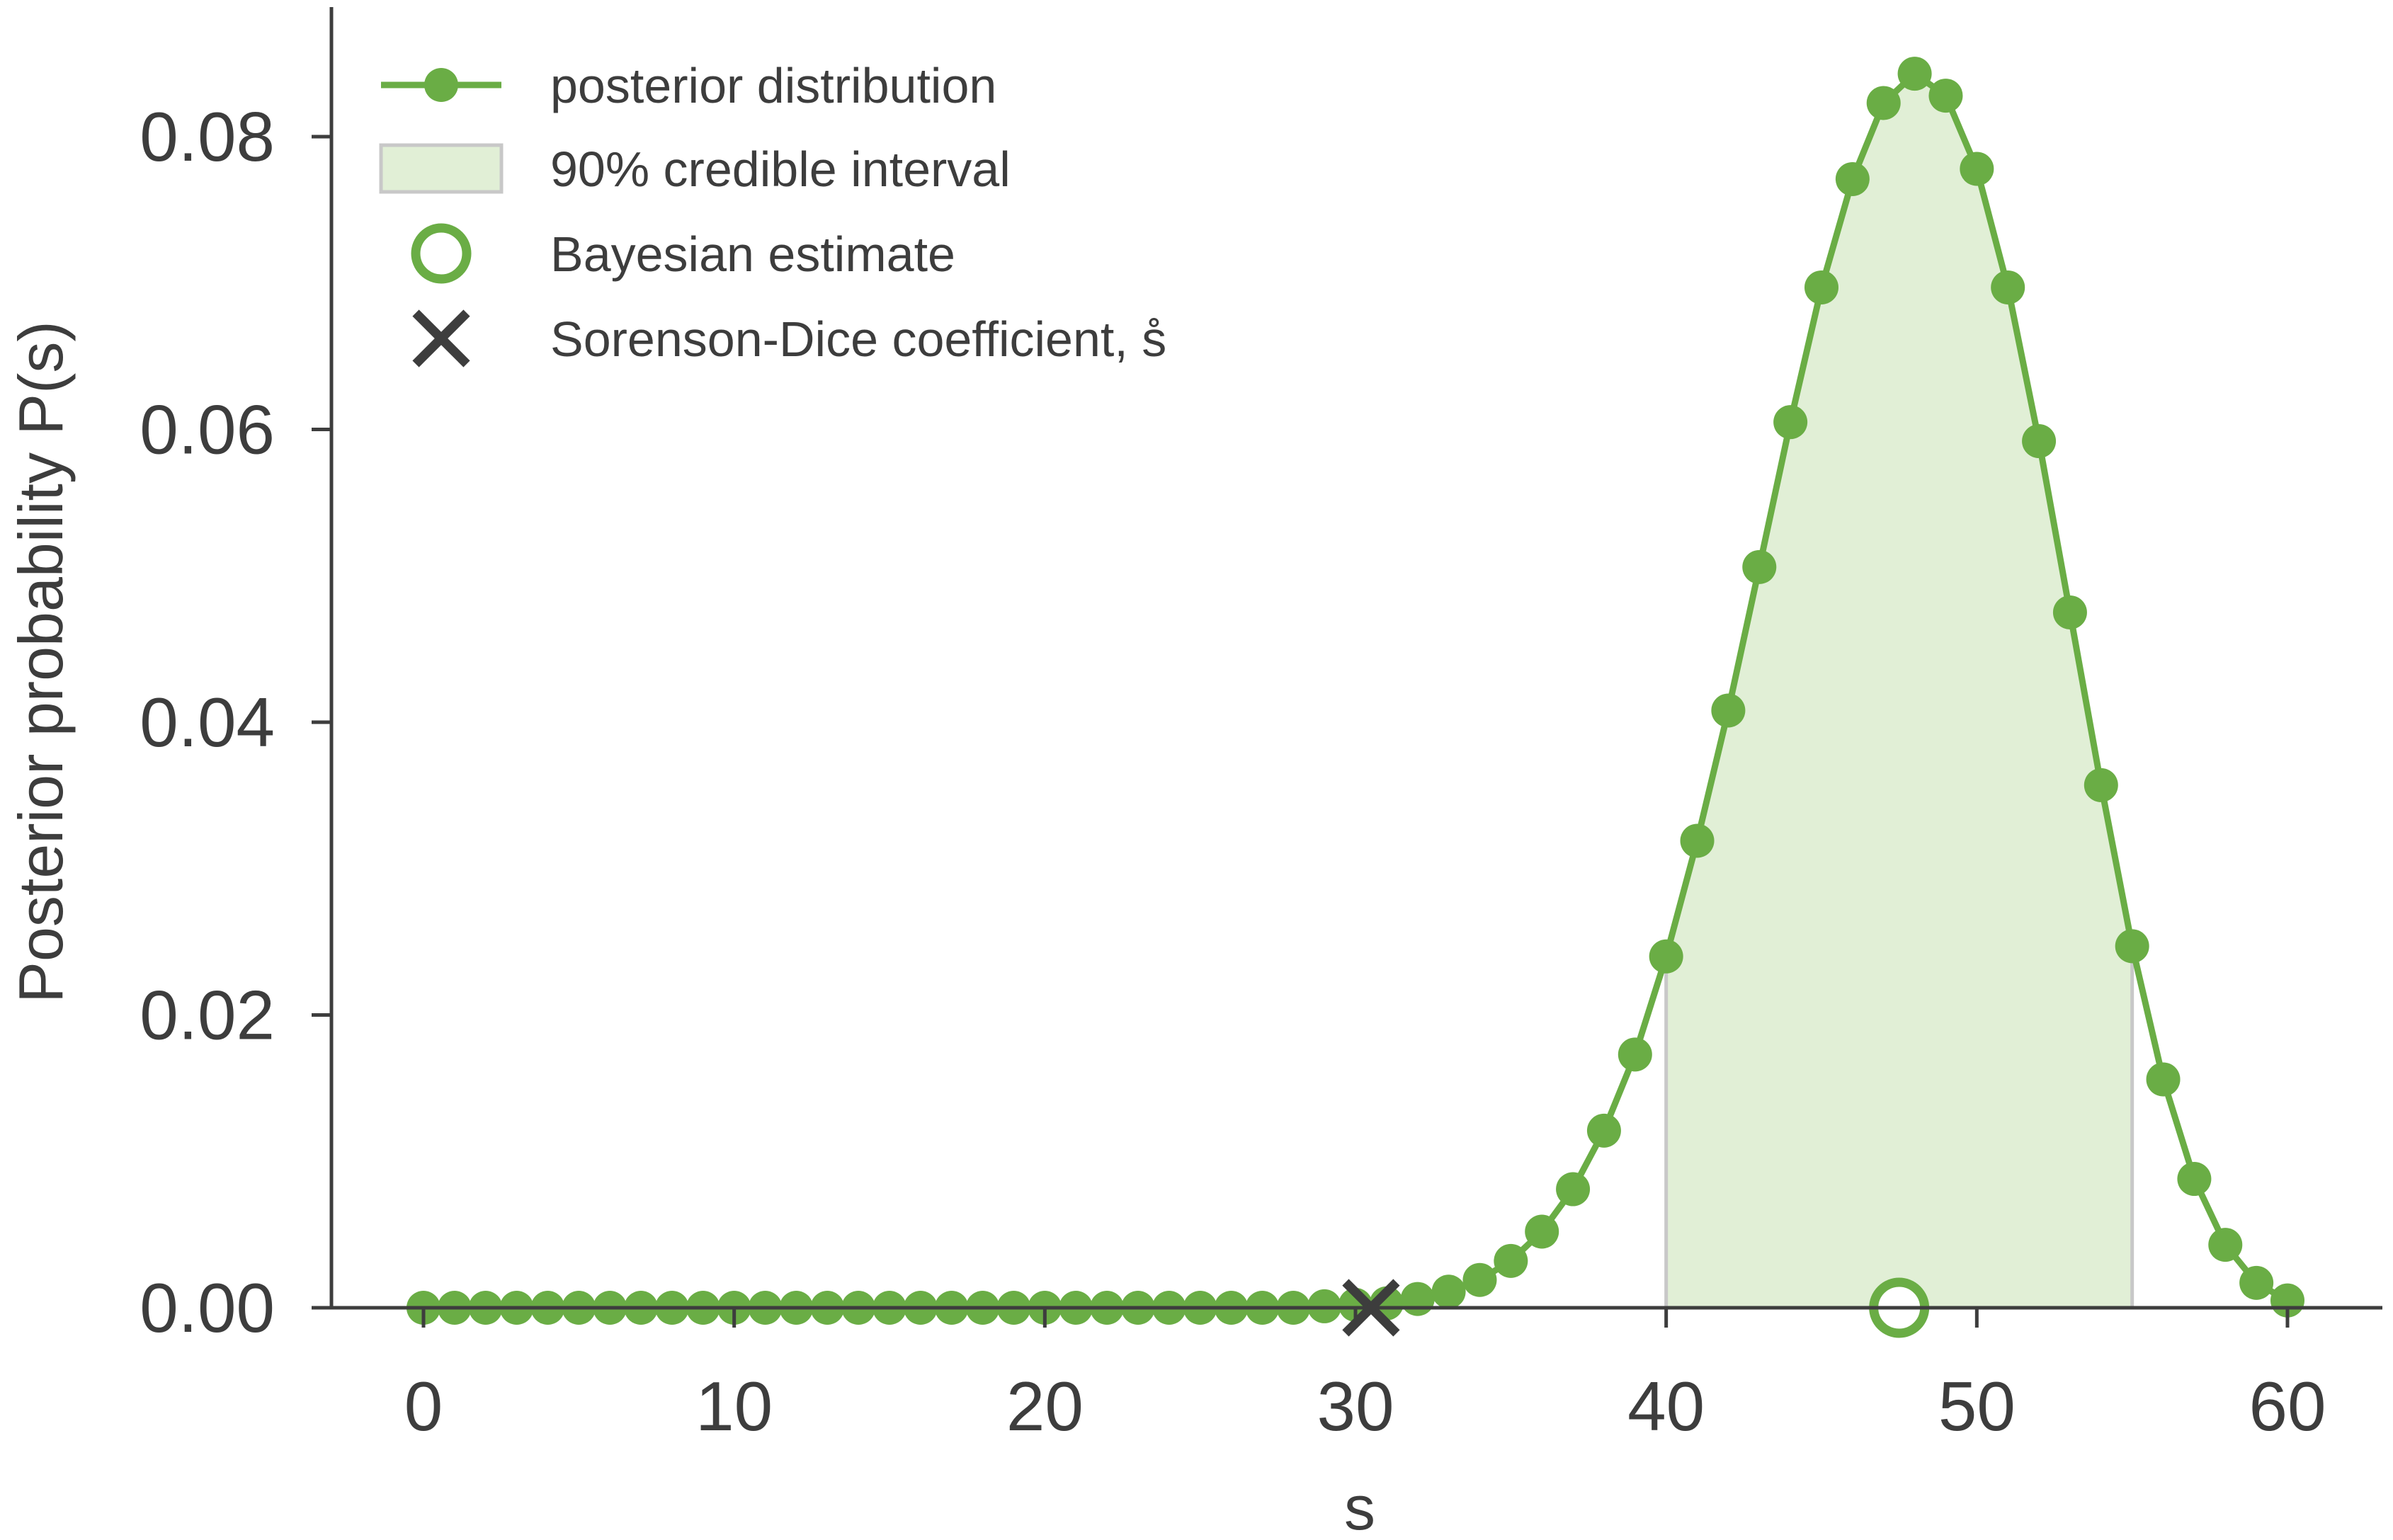  I want to click on legend-ring-swatch, so click(441, 254).